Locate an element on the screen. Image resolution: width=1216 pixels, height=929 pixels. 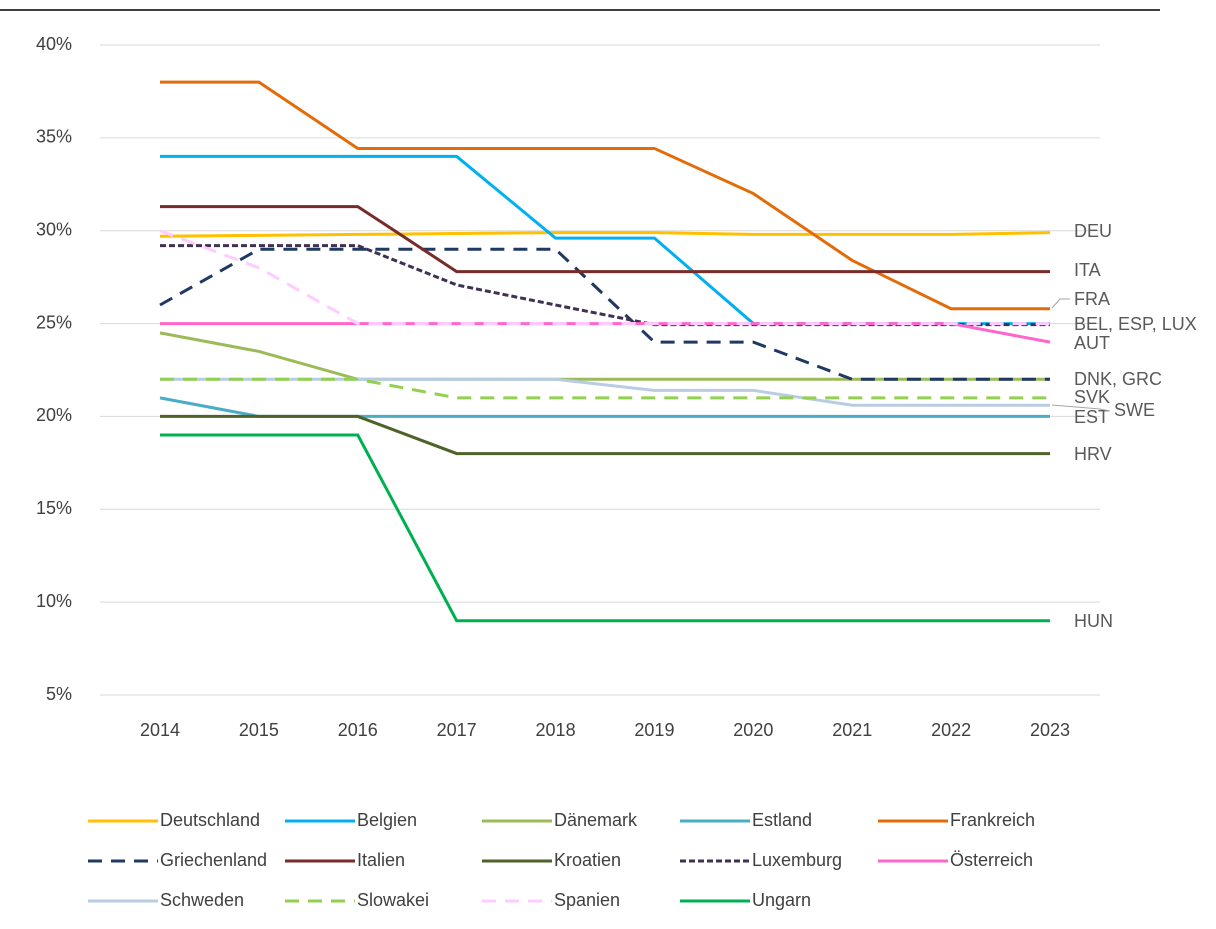
legend-label: Griechenland is located at coordinates (213, 860).